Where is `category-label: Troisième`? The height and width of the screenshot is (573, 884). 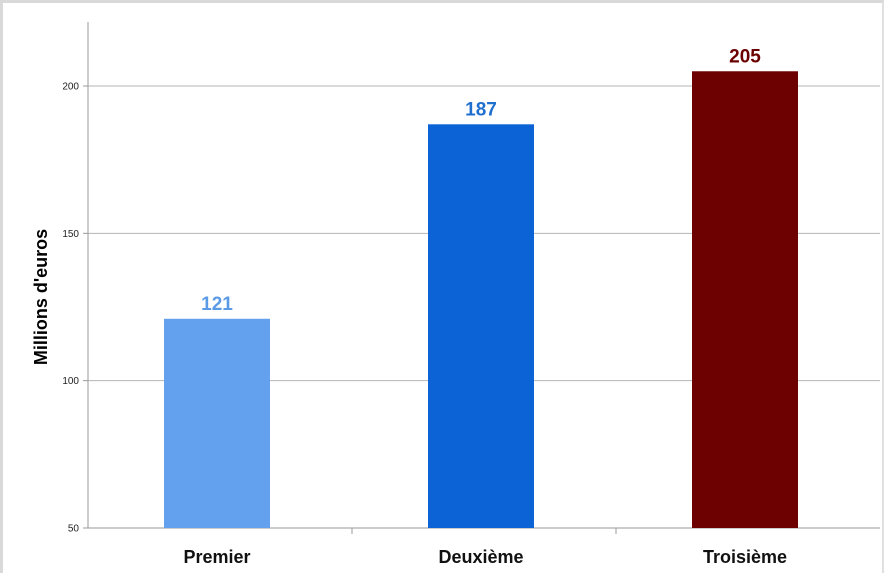
category-label: Troisième is located at coordinates (745, 557).